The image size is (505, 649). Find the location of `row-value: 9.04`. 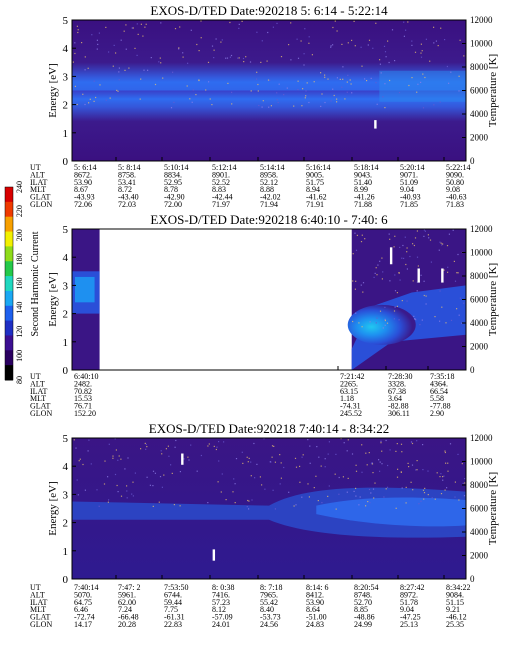

row-value: 9.04 is located at coordinates (407, 609).